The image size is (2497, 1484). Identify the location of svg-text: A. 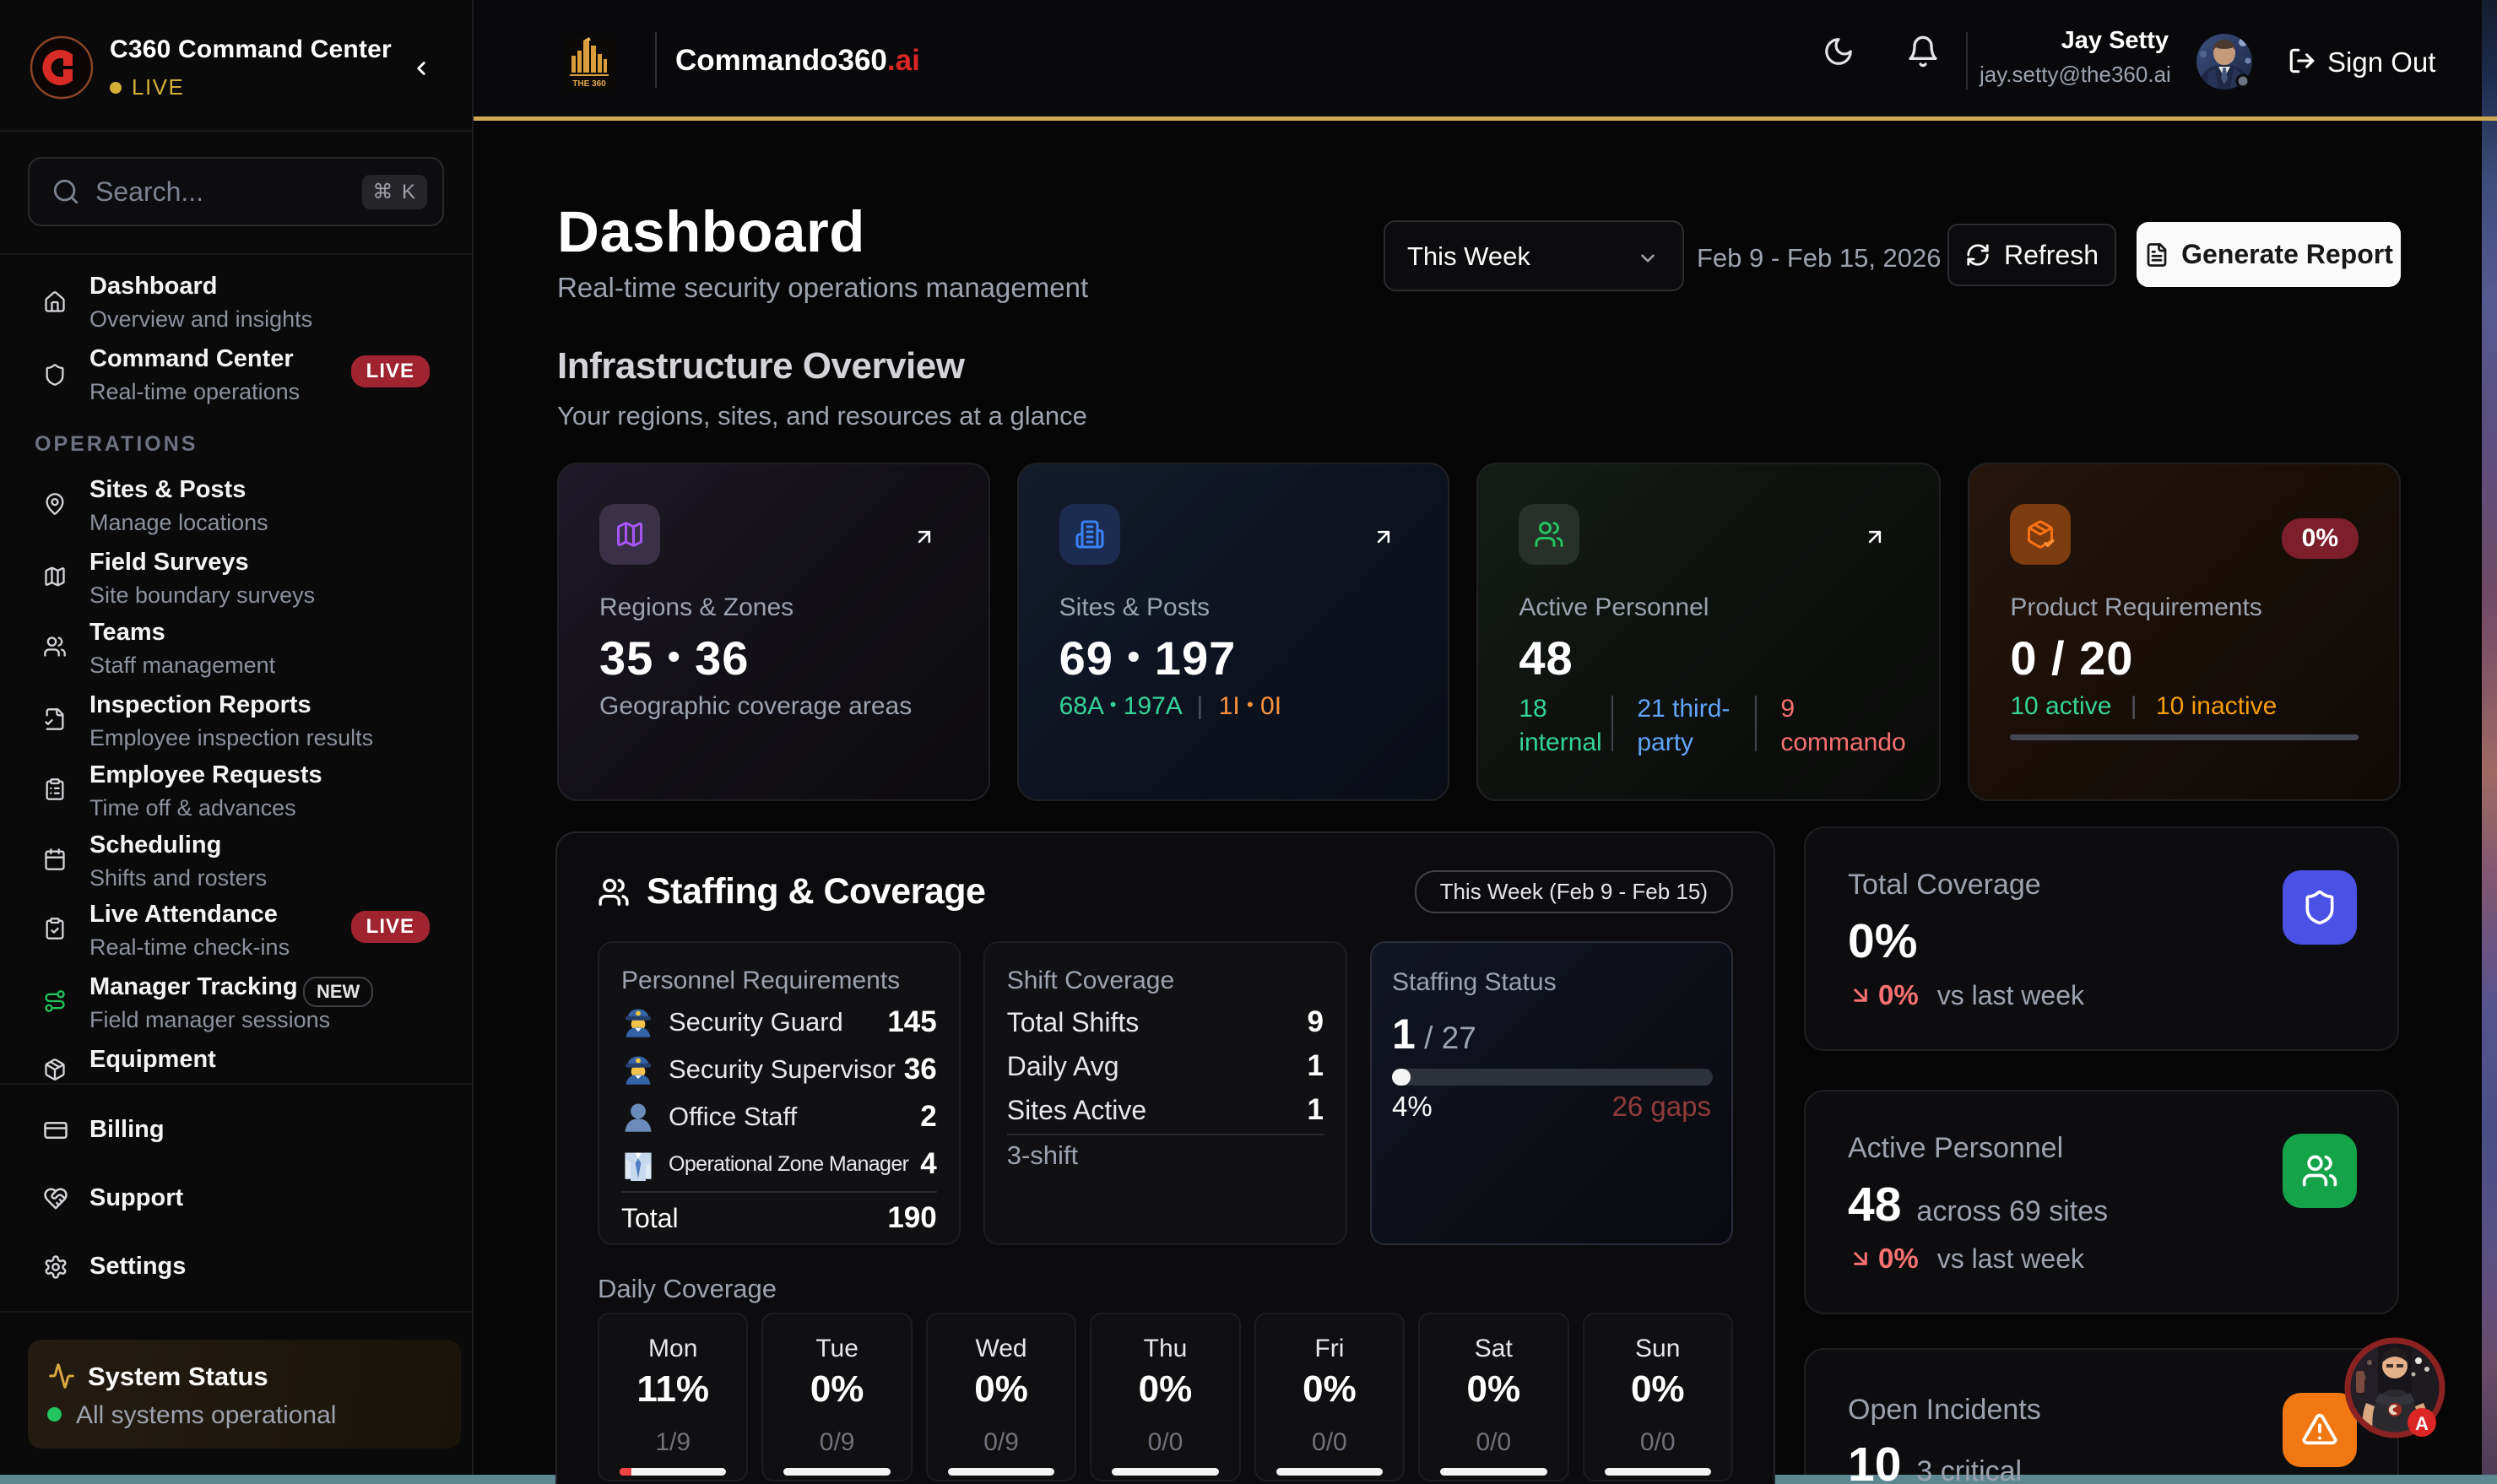
(2422, 1423).